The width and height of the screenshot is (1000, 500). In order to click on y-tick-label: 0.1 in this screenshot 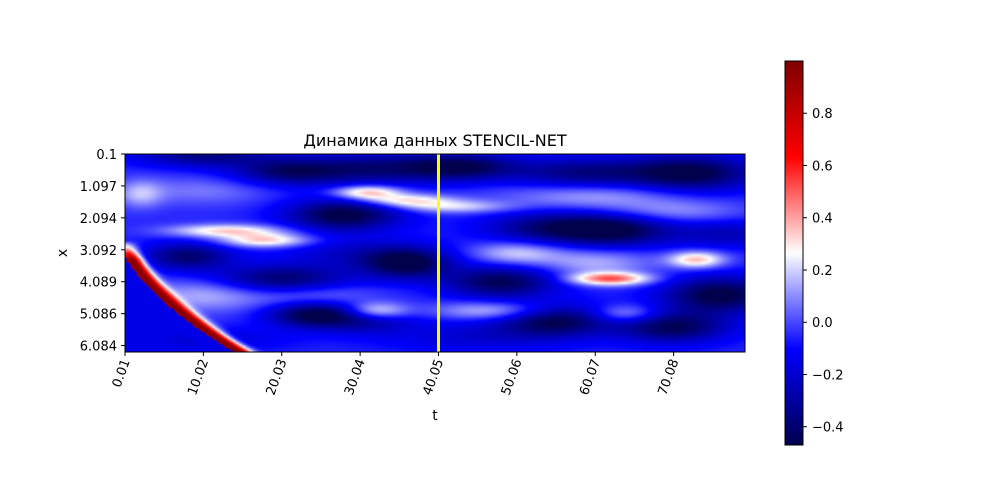, I will do `click(106, 155)`.